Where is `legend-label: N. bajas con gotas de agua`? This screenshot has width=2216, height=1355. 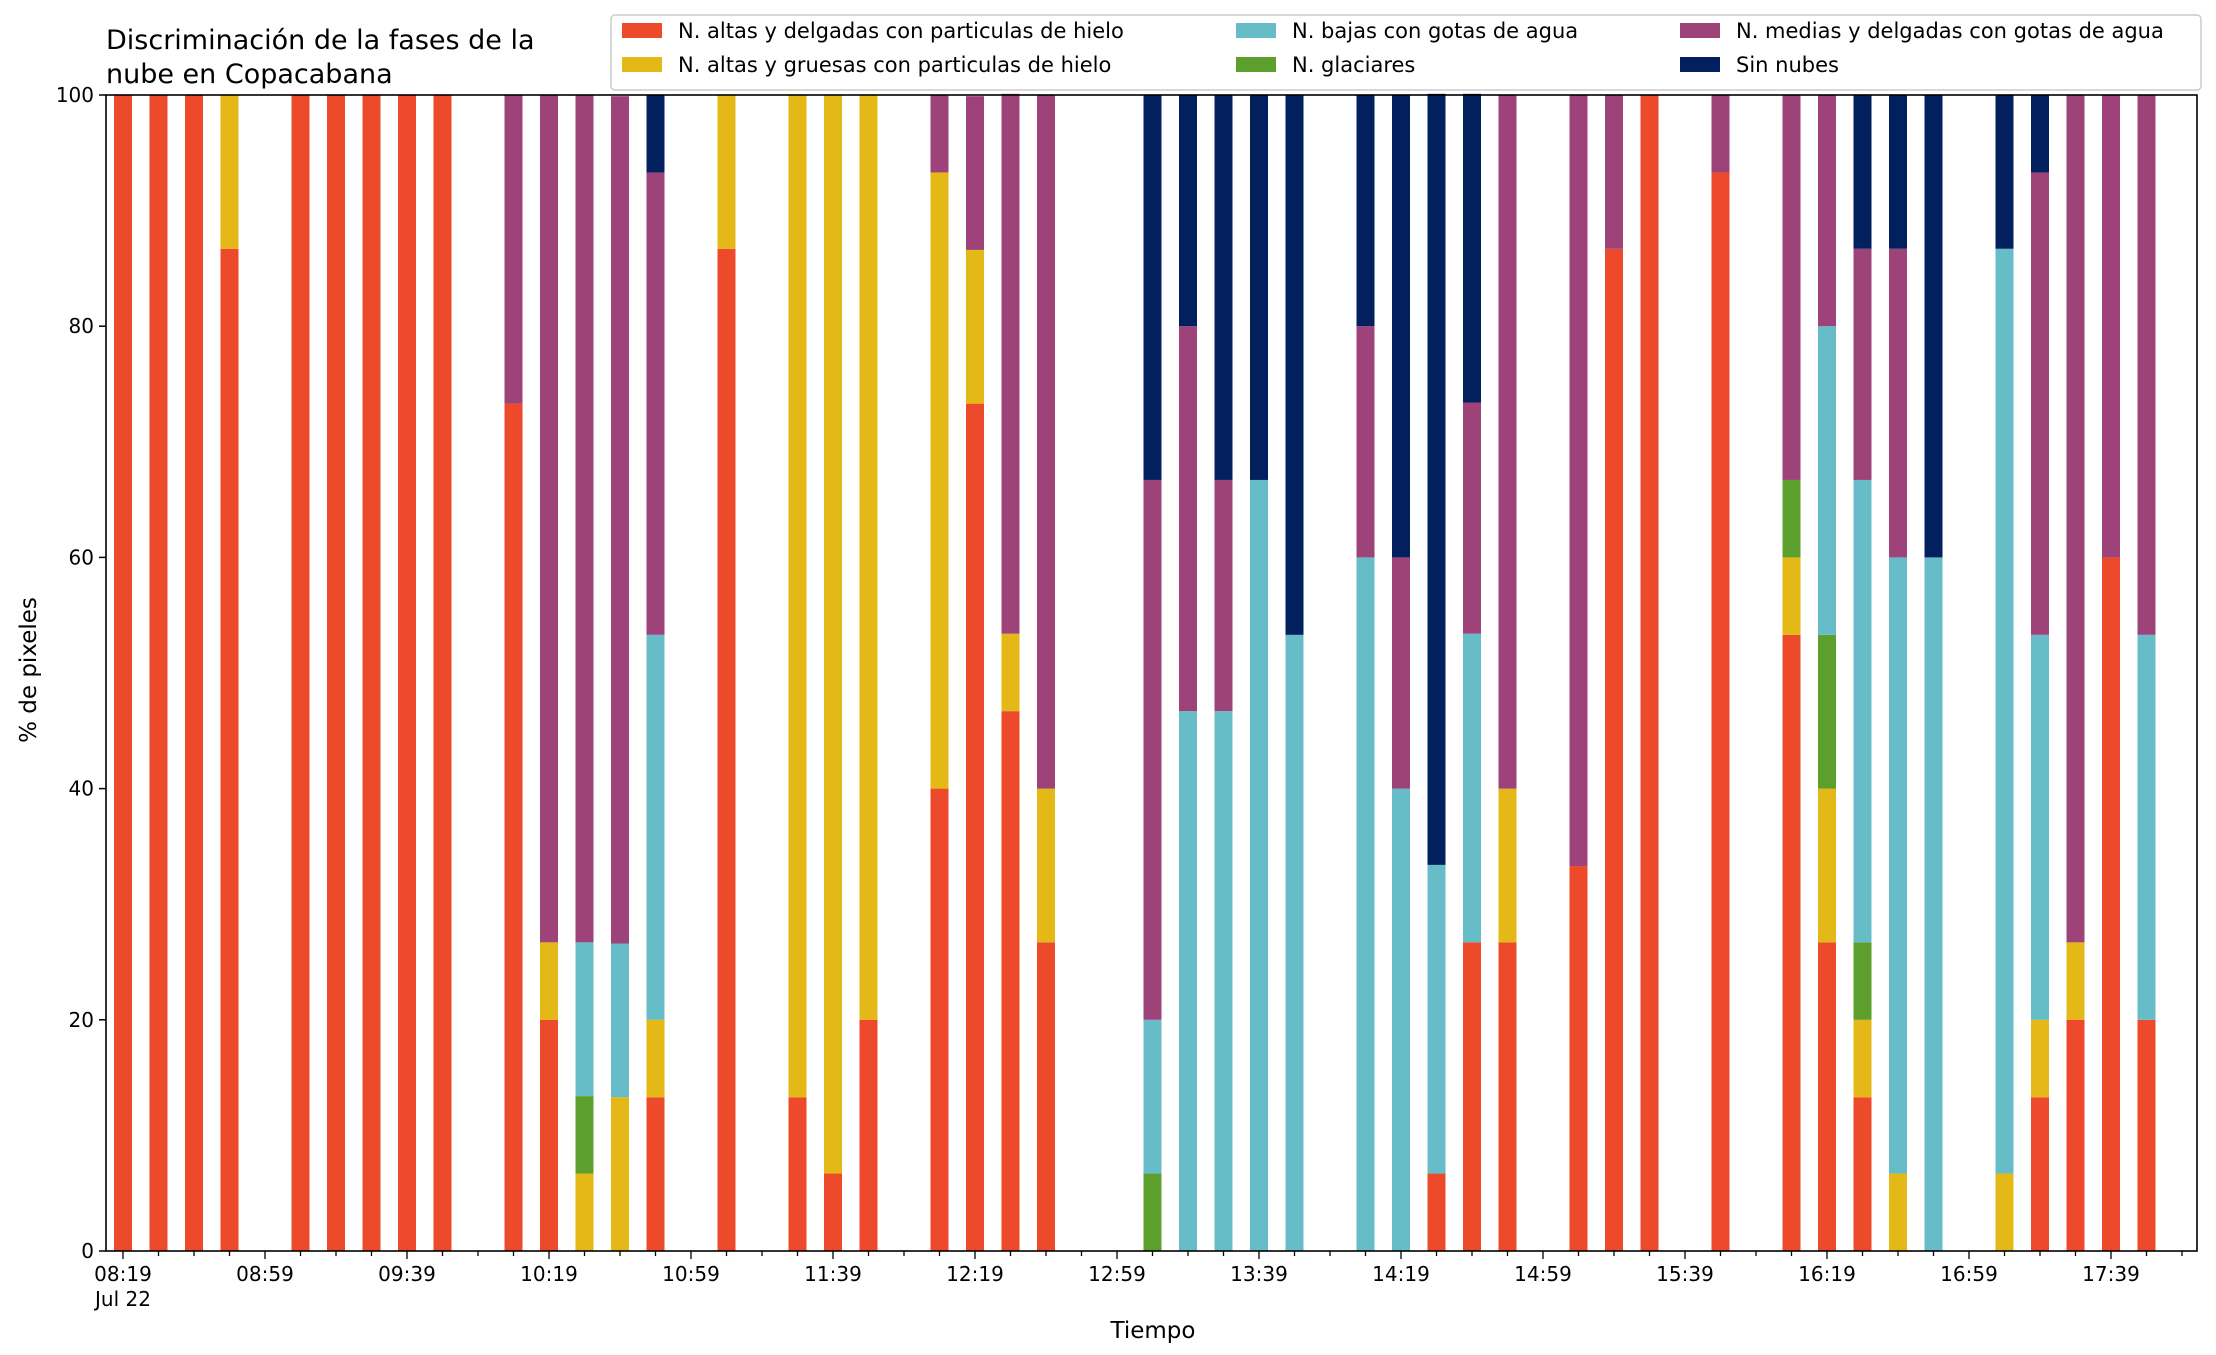
legend-label: N. bajas con gotas de agua is located at coordinates (1435, 31).